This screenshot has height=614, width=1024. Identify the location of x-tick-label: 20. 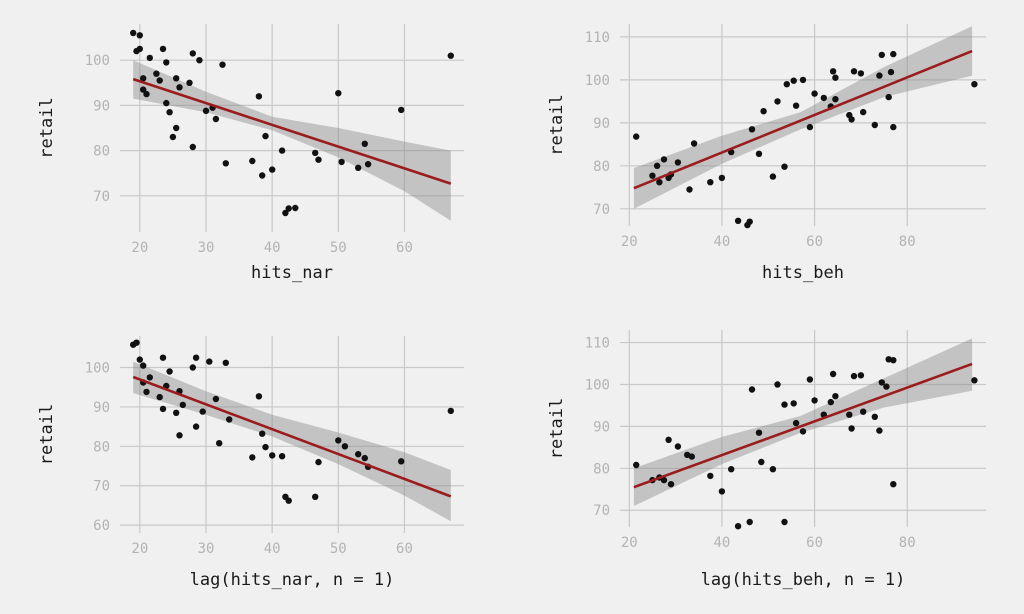
(629, 543).